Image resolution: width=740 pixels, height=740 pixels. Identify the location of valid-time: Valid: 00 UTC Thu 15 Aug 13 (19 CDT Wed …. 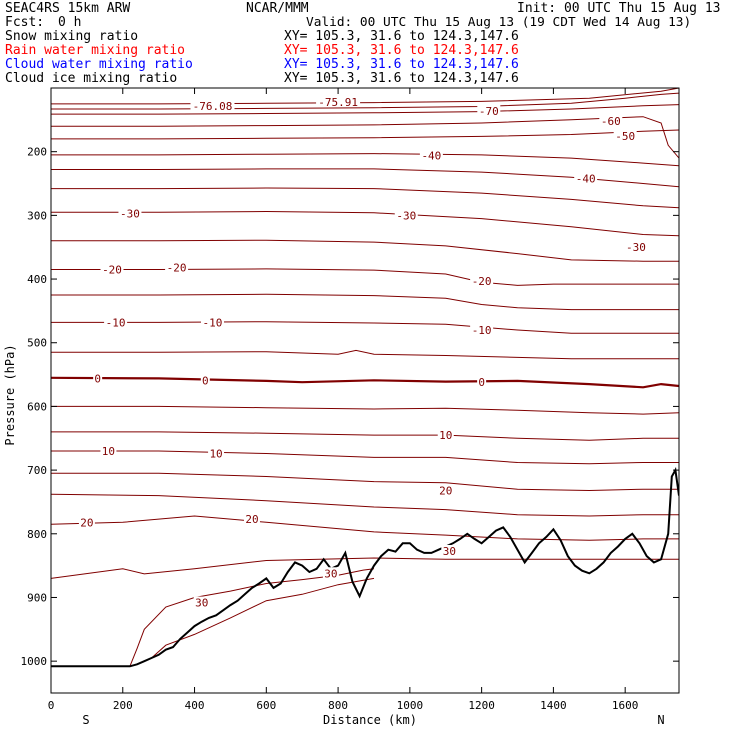
(499, 22).